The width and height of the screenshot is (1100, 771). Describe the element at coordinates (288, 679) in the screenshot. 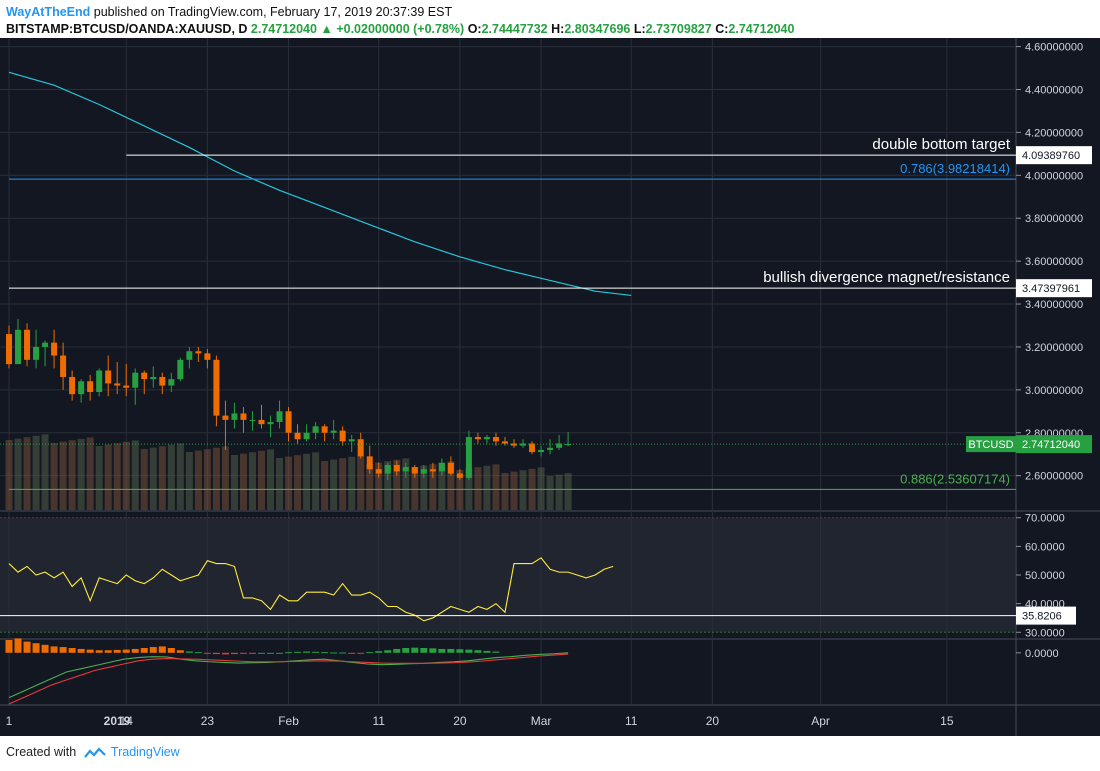

I see `macd-signal-line` at that location.